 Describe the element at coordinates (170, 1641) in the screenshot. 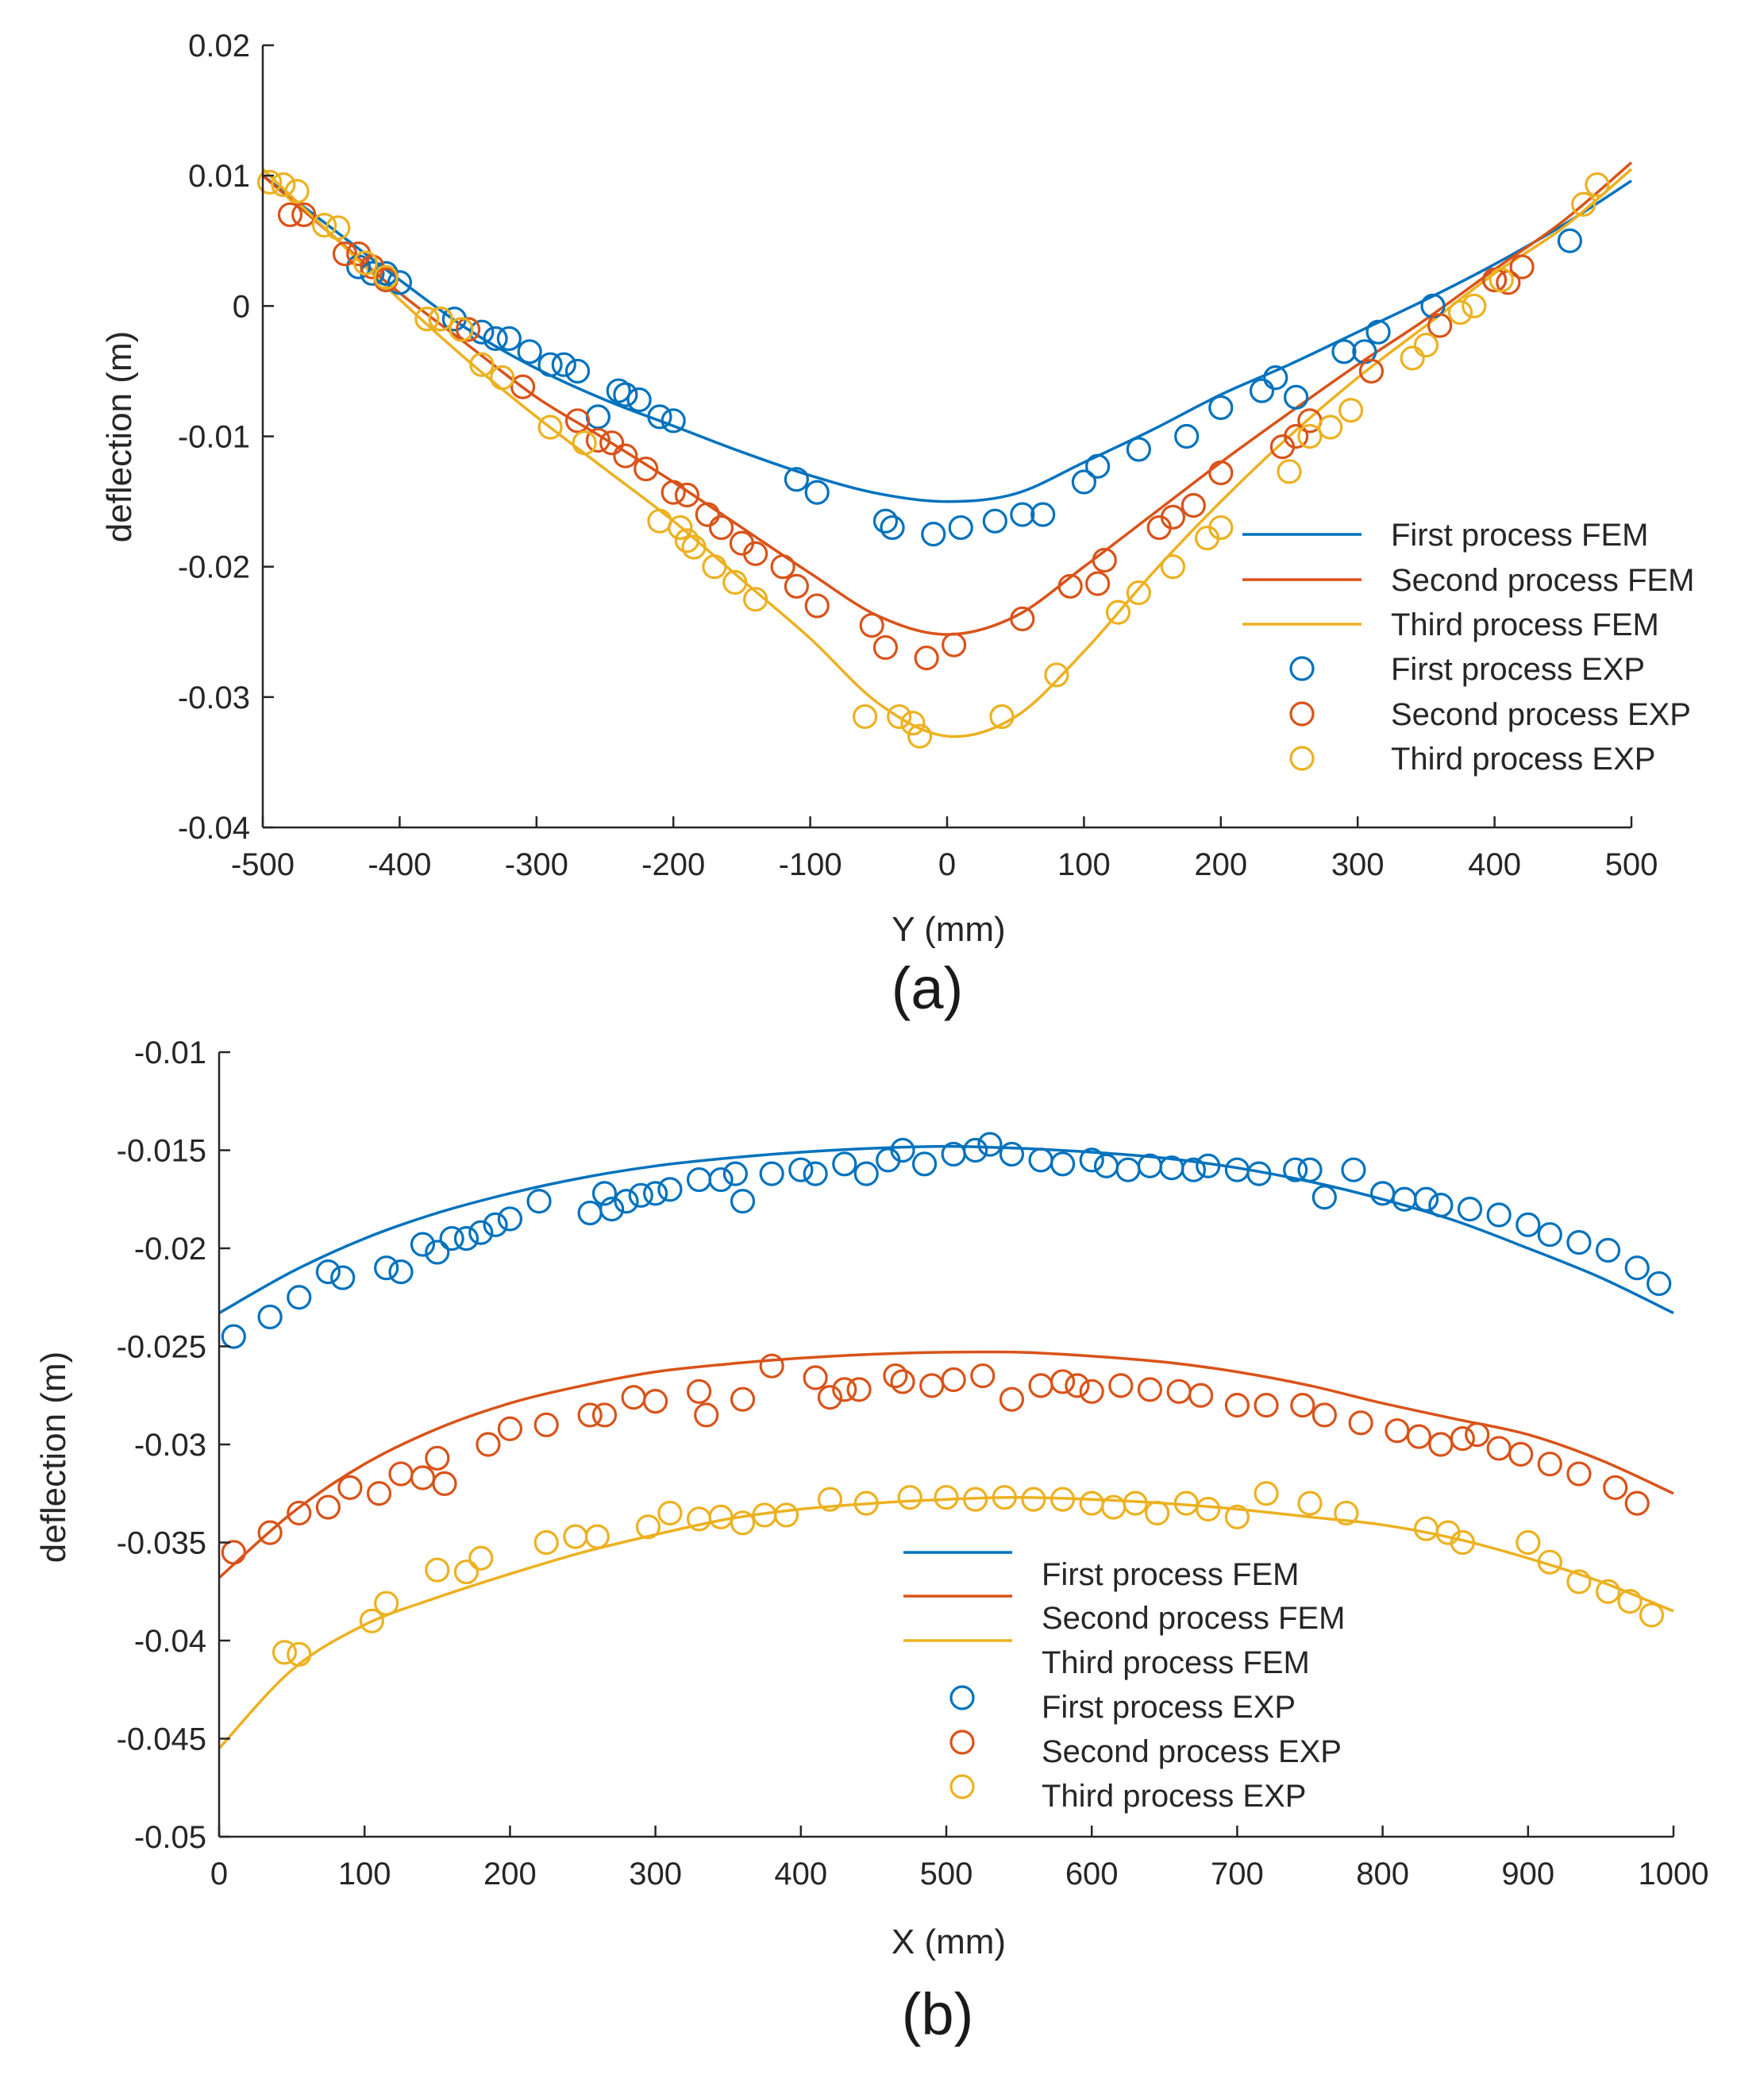

I see `chart-b-y-tick-label: -0.04` at that location.